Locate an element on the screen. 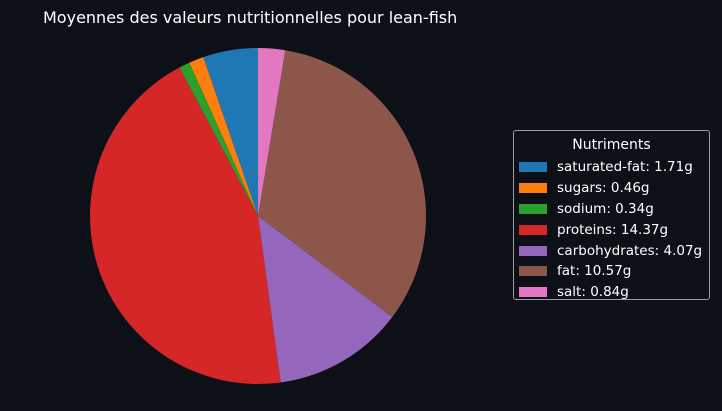 The image size is (722, 411). legend-label: proteins: 14.37g is located at coordinates (613, 229).